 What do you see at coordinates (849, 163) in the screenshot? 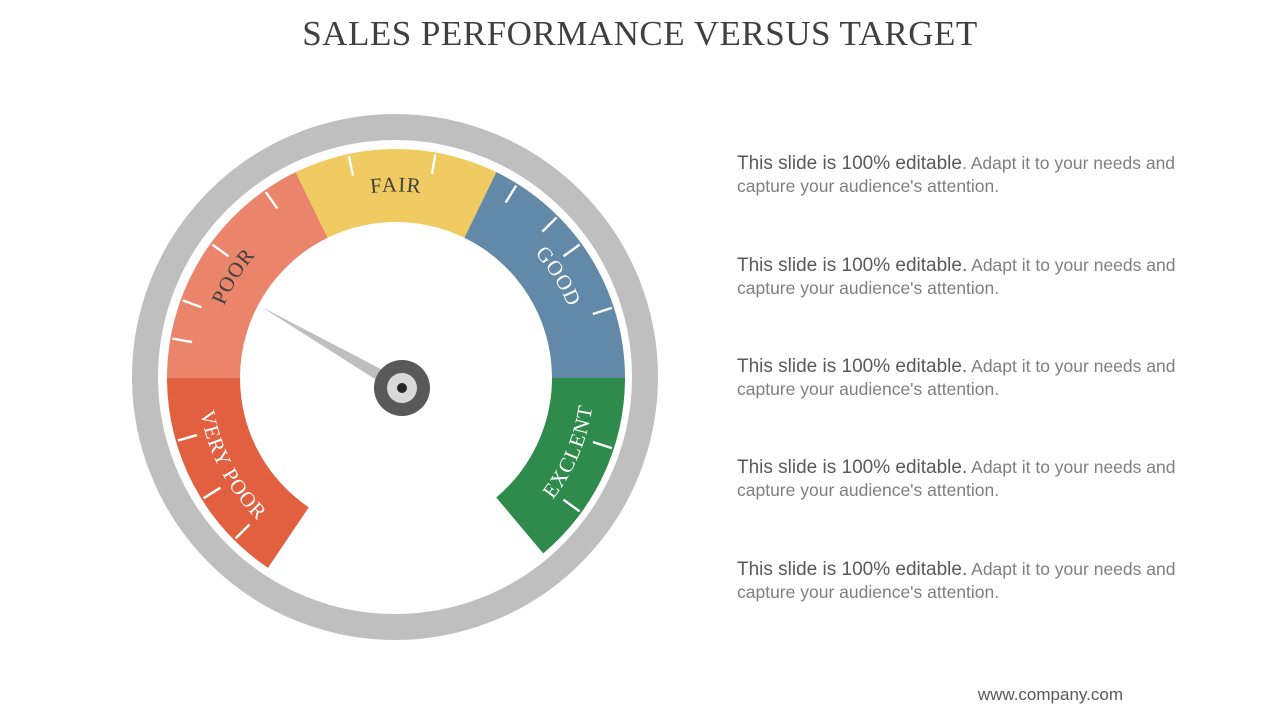
I see `note-lead: This slide is 100% editable` at bounding box center [849, 163].